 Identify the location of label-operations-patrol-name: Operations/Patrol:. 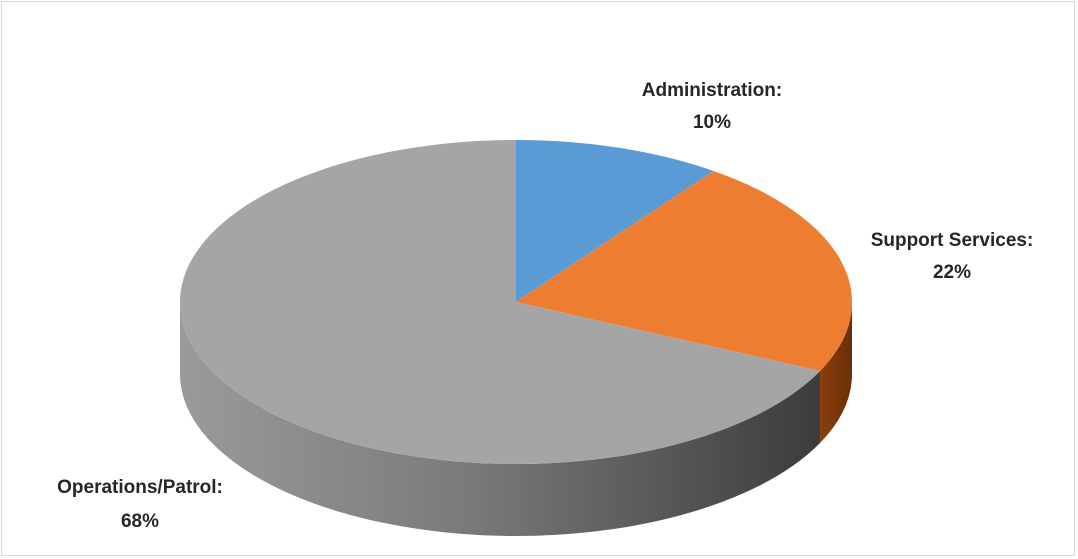
(140, 487).